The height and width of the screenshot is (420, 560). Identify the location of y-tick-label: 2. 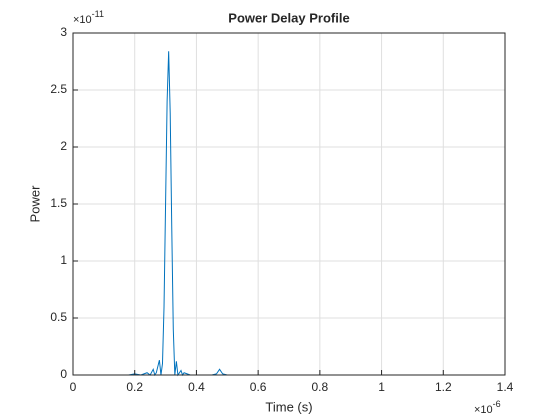
(63, 146).